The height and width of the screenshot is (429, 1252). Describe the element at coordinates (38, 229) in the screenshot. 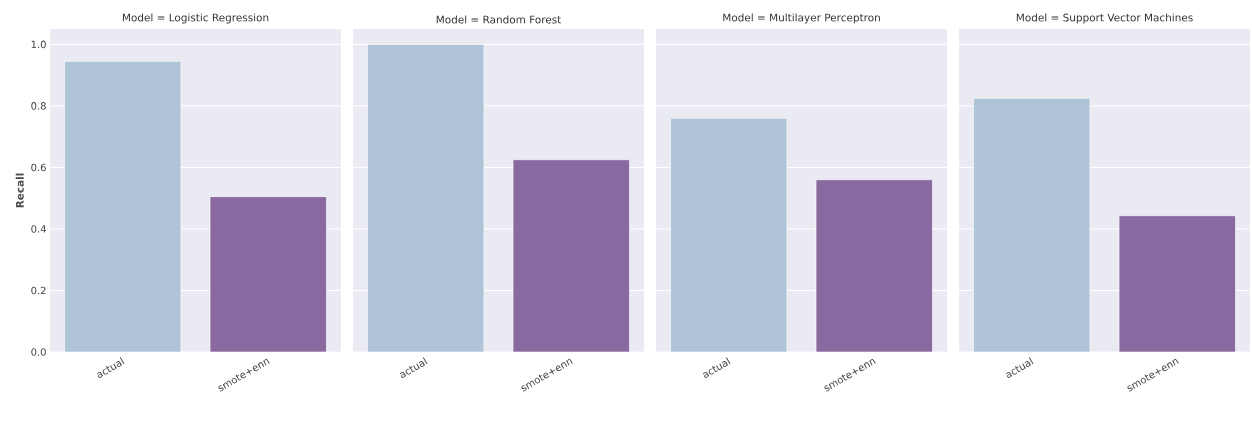

I see `y-tick-label: 0.4` at that location.